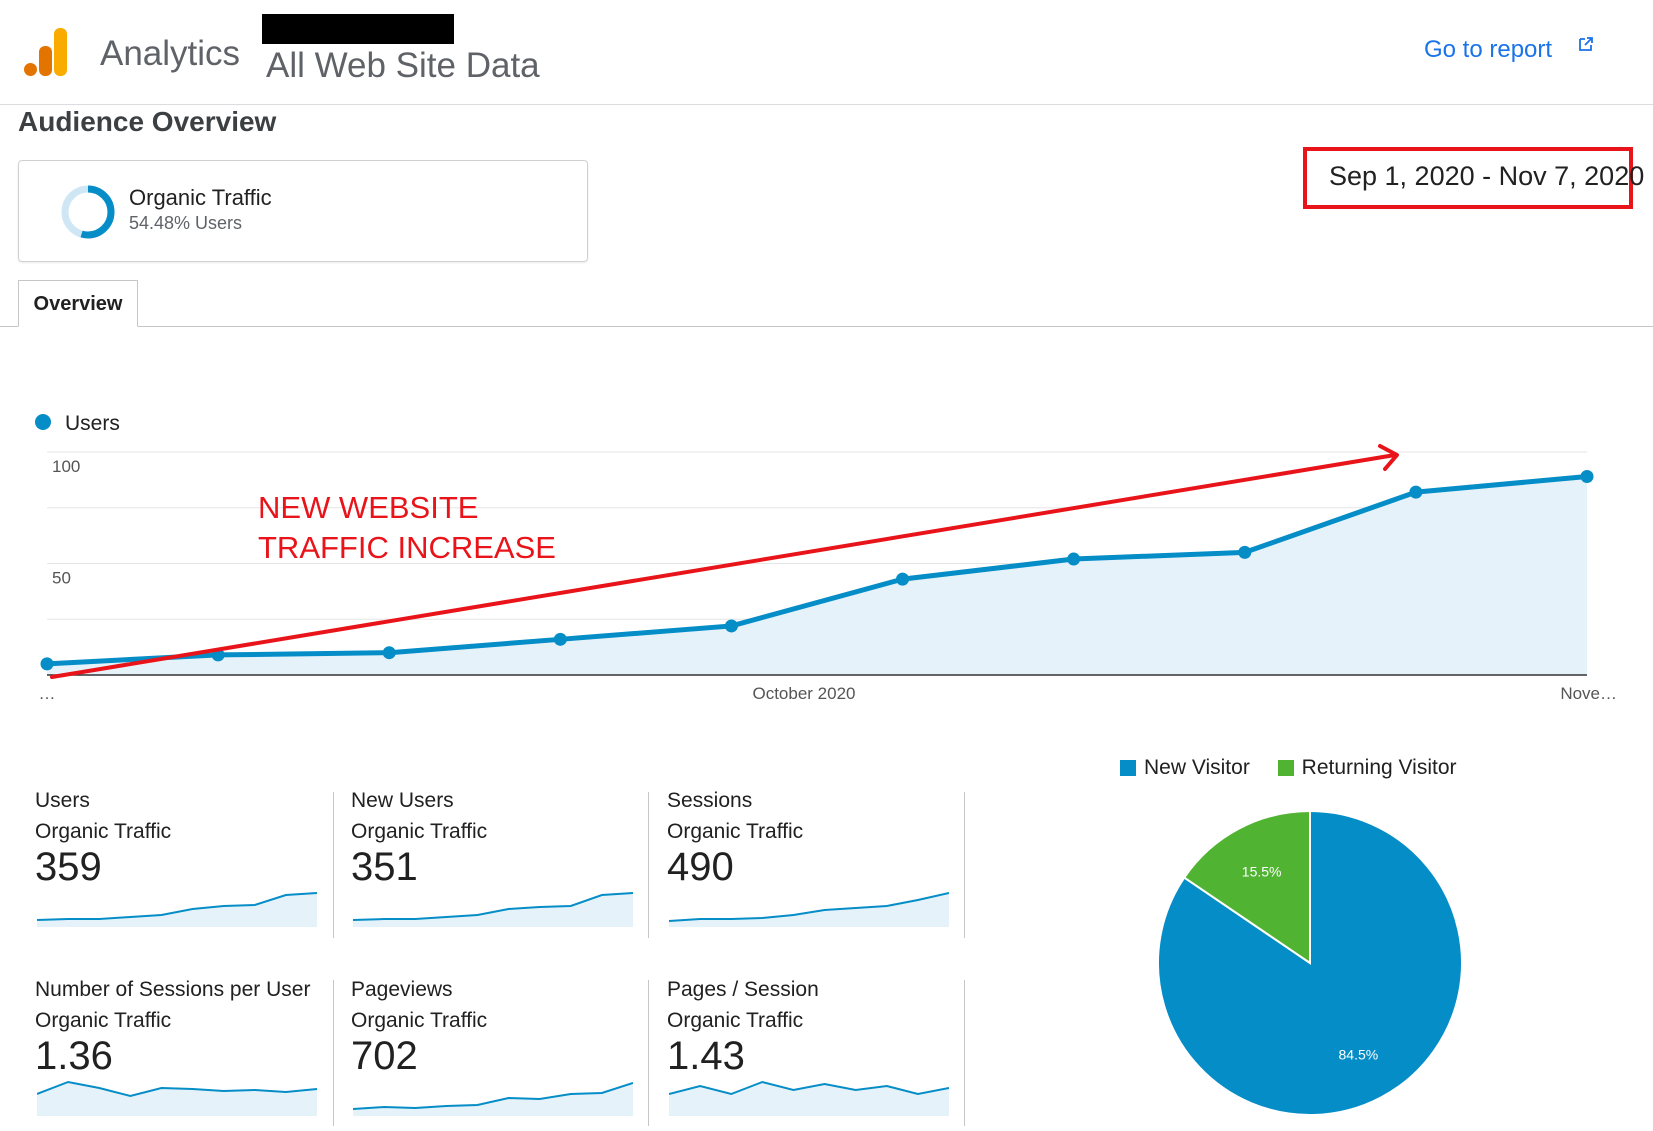 This screenshot has width=1653, height=1131. What do you see at coordinates (384, 1056) in the screenshot?
I see `metric-value: 702` at bounding box center [384, 1056].